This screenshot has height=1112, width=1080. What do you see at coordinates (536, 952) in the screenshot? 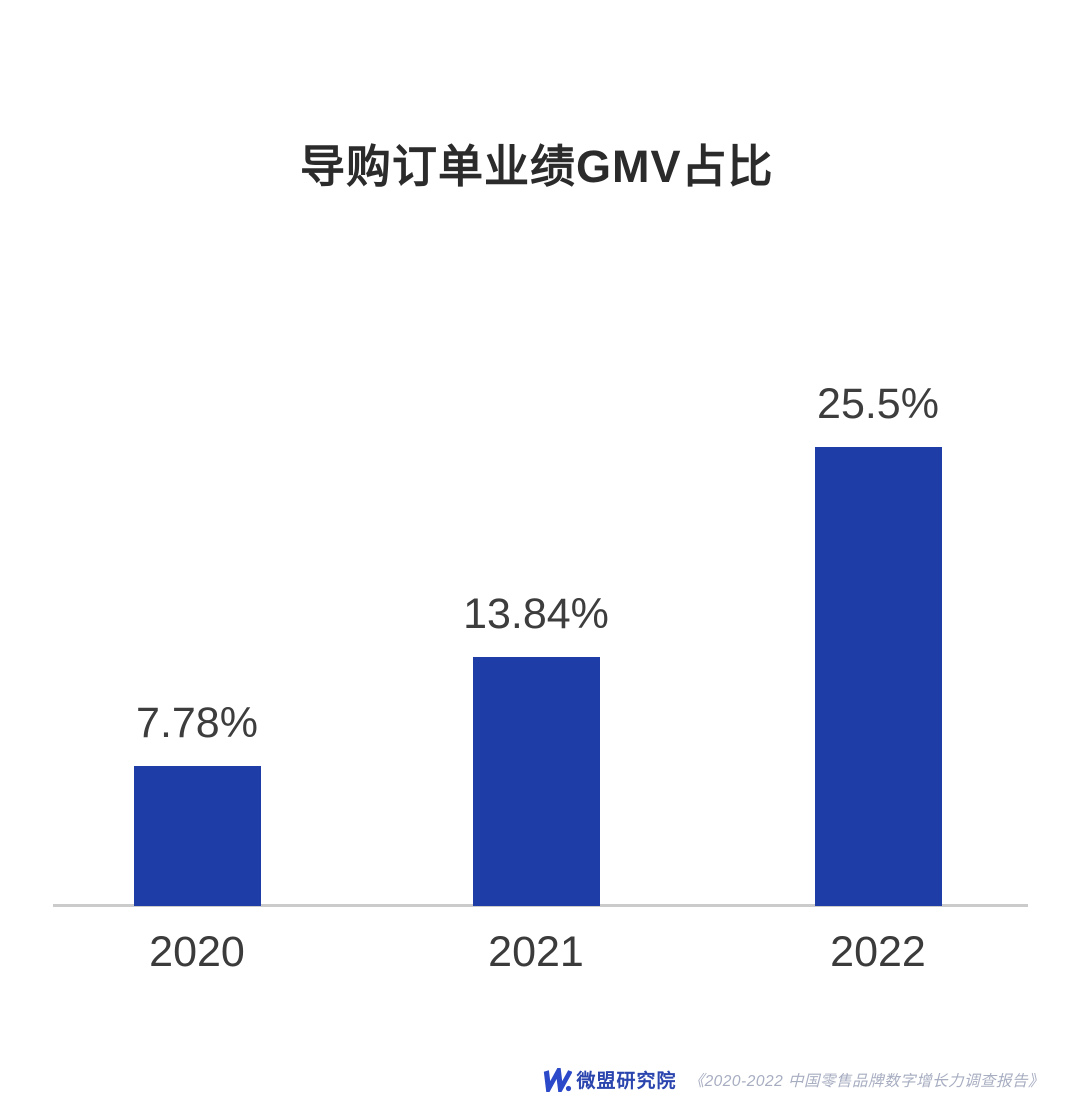
I see `x-tick-label: 2021` at bounding box center [536, 952].